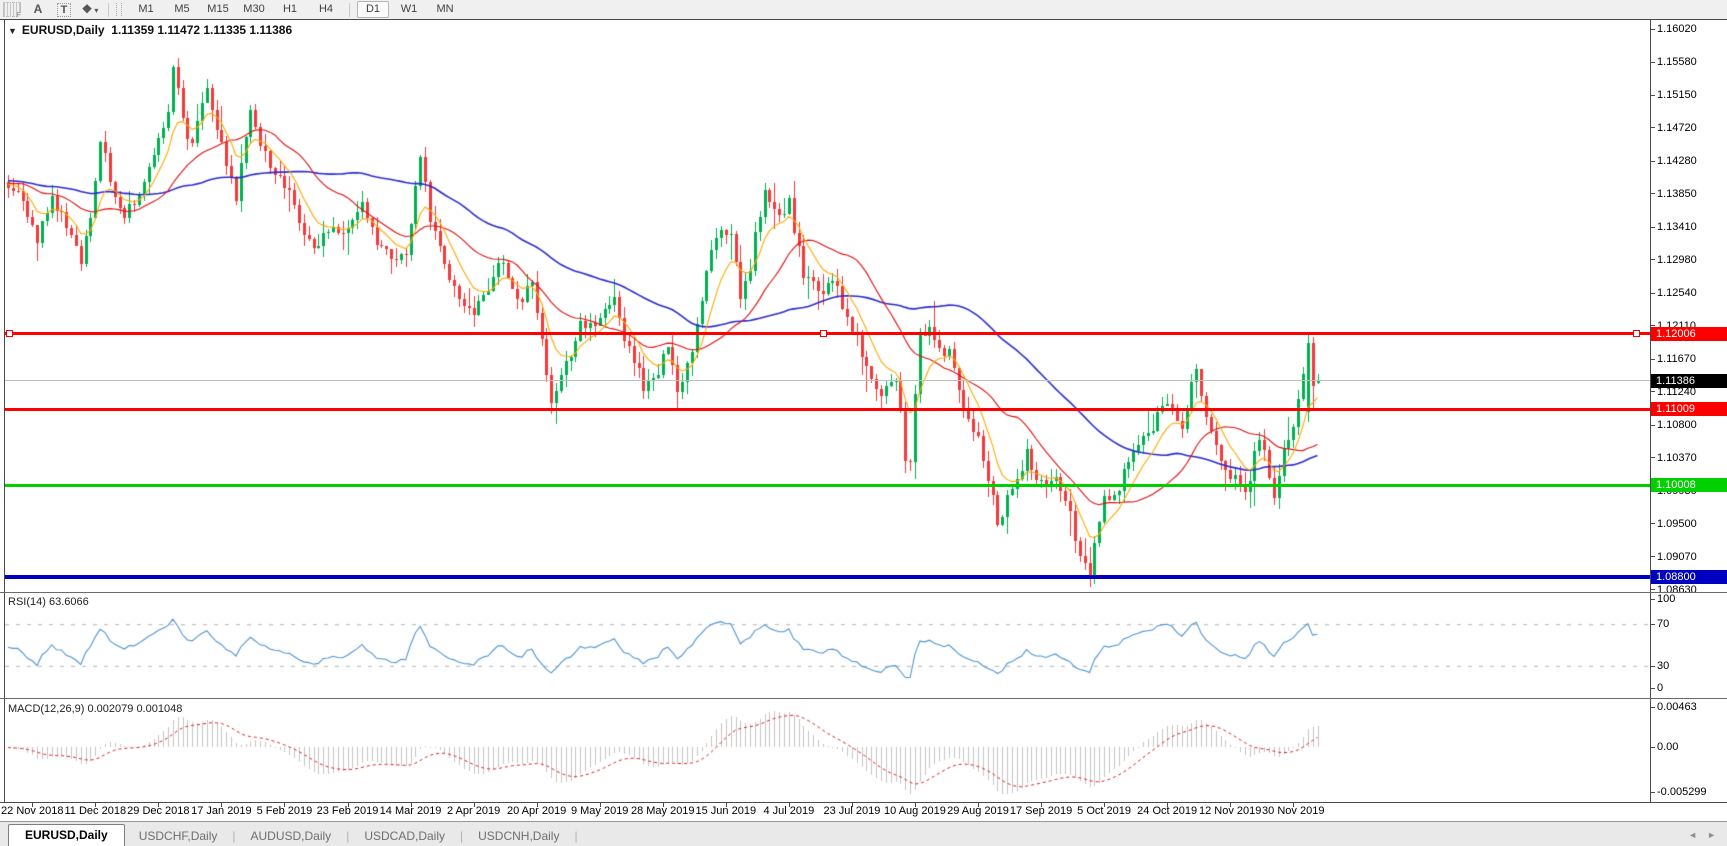 The height and width of the screenshot is (846, 1727). What do you see at coordinates (519, 836) in the screenshot?
I see `chart-tab-usdcnh: USDCNH,Daily` at bounding box center [519, 836].